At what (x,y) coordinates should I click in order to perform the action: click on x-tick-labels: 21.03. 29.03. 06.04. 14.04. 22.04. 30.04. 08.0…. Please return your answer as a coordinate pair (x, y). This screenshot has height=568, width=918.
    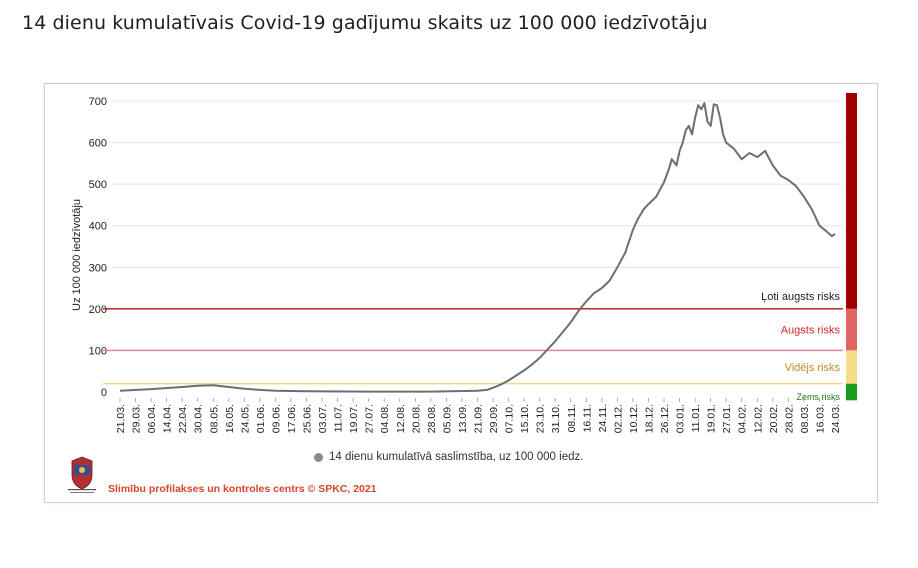
    Looking at the image, I should click on (478, 415).